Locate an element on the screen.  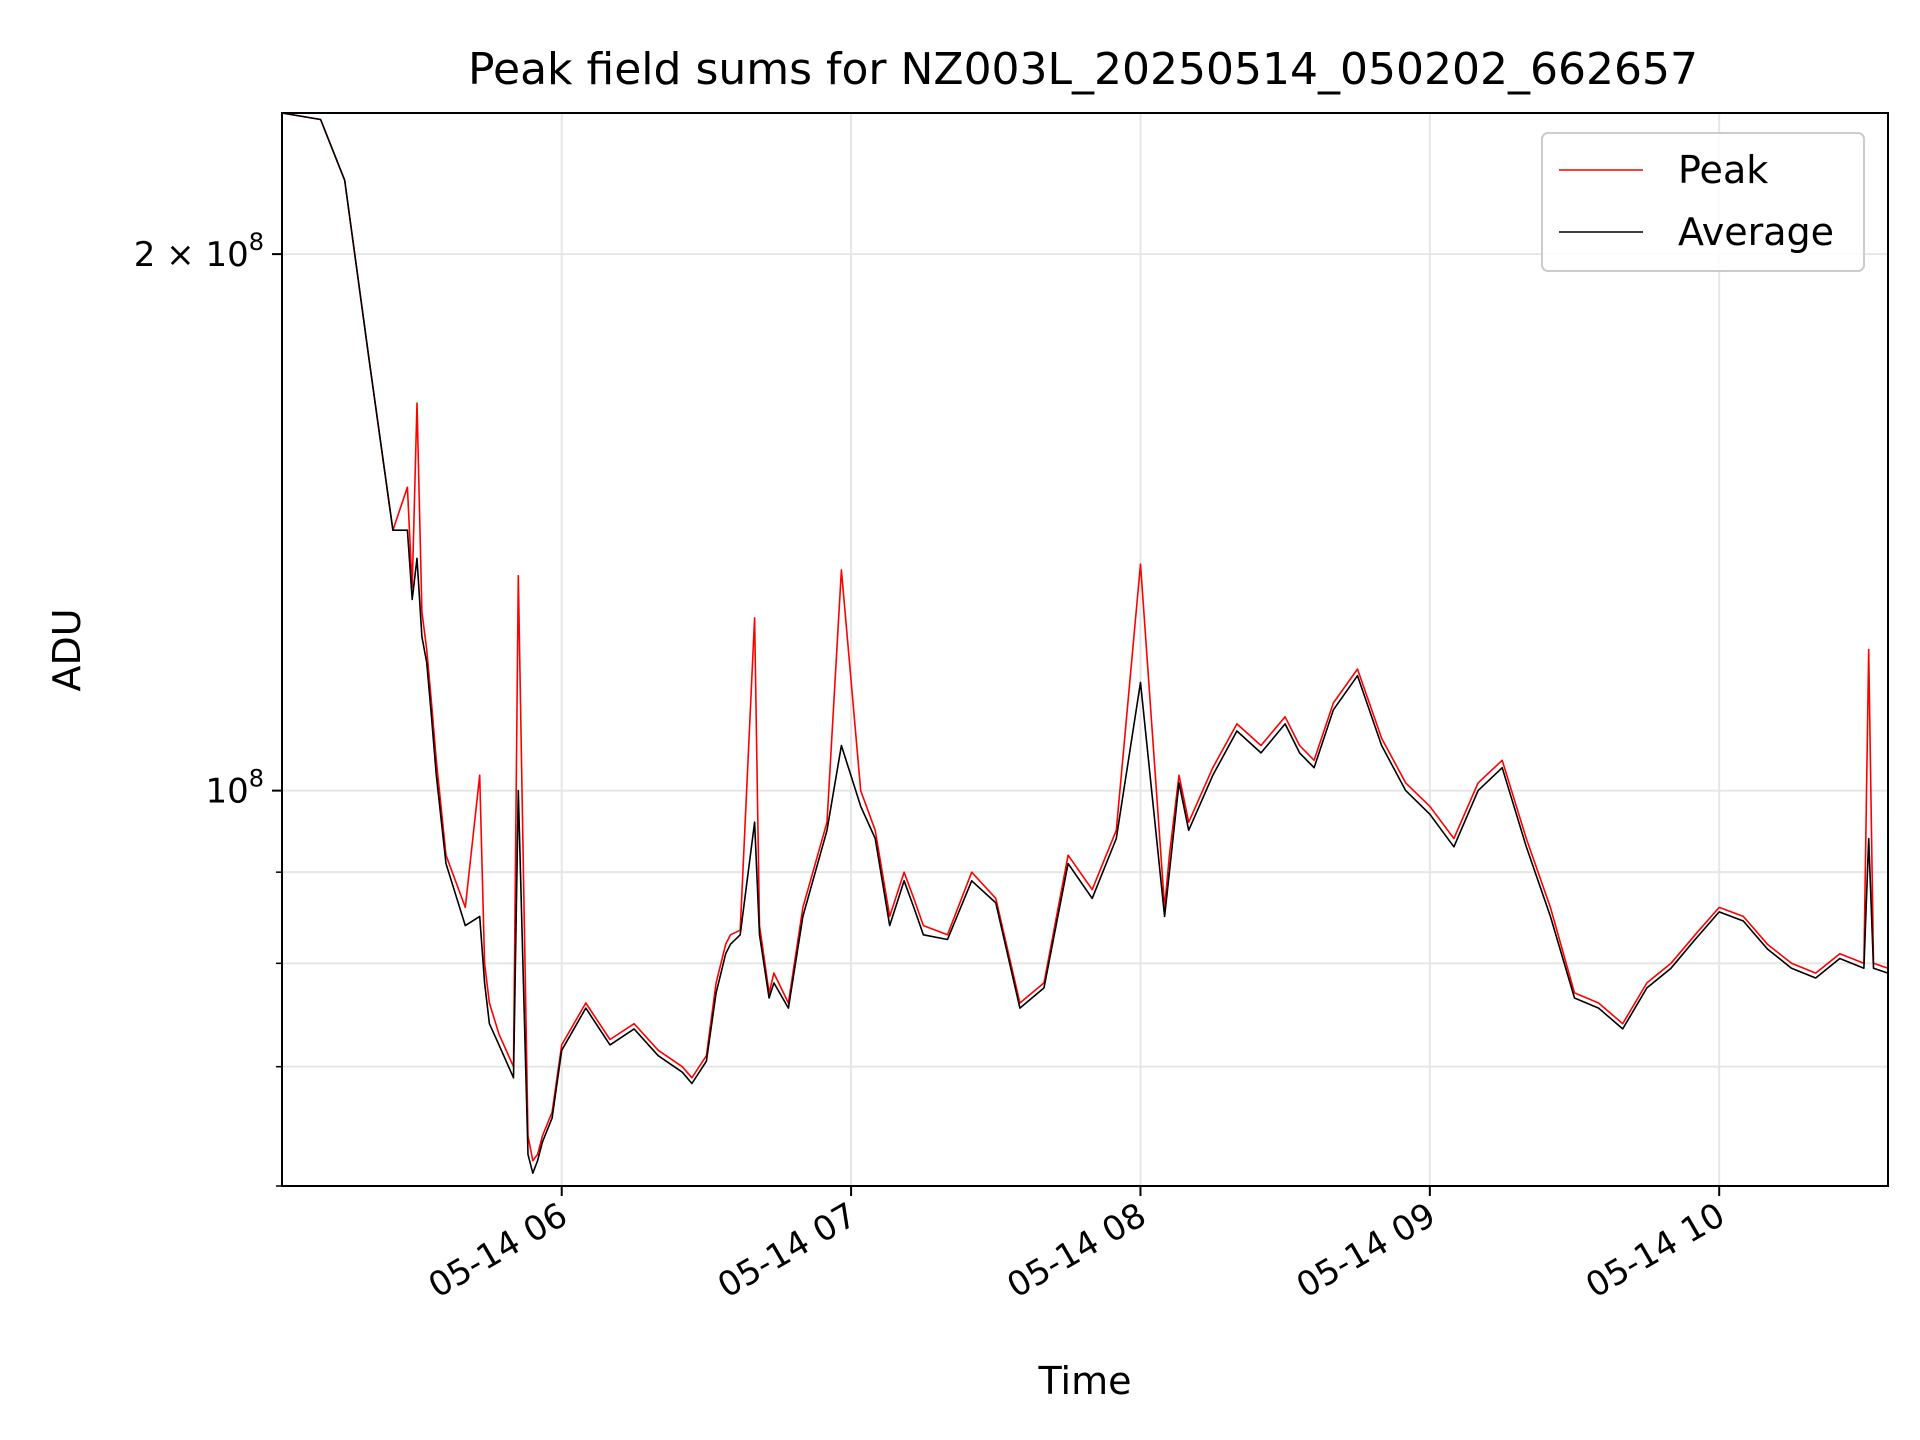
y-axis-label: ADU is located at coordinates (67, 649).